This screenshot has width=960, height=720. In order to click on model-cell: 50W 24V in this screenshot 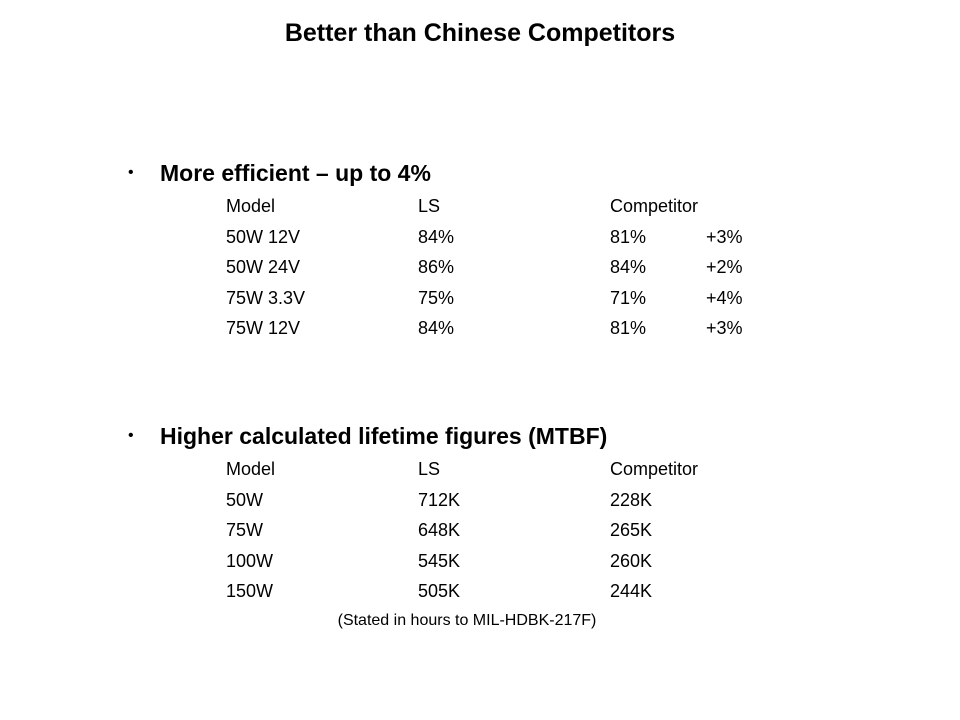, I will do `click(263, 267)`.